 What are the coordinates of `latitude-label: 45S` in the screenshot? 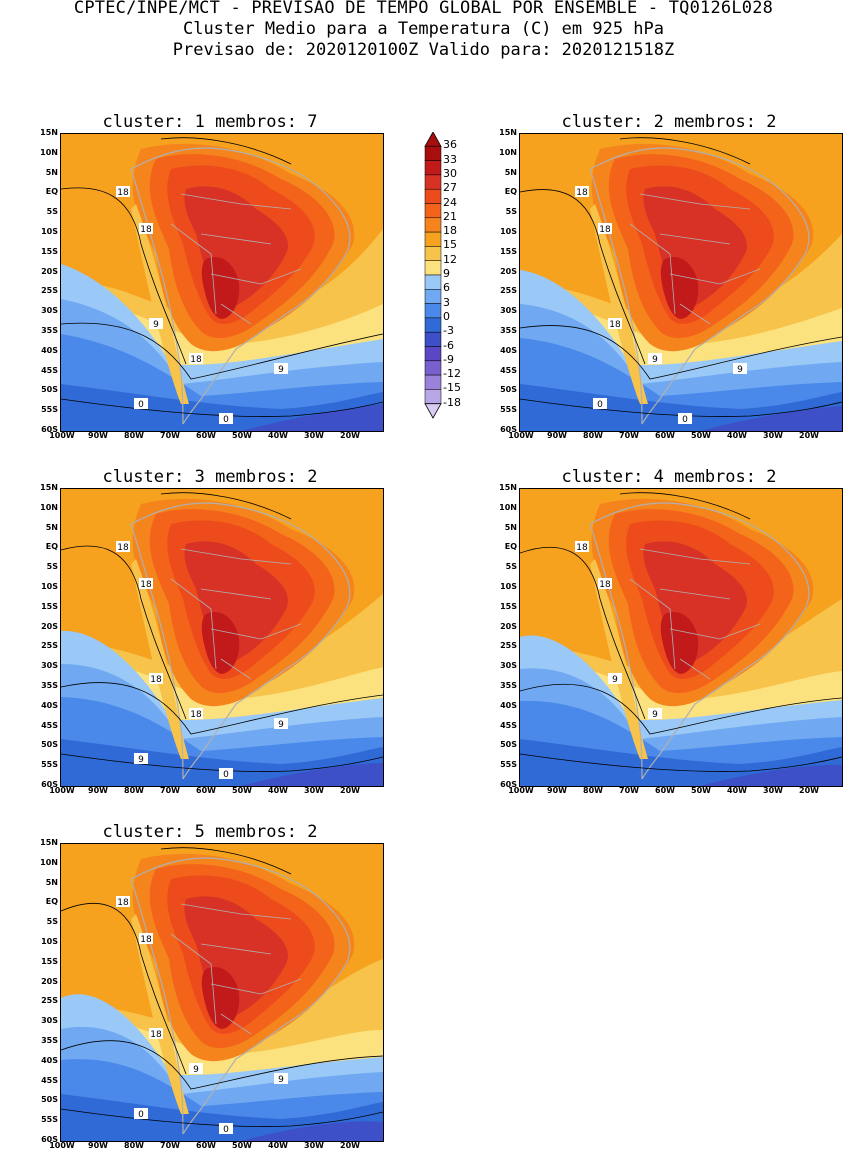 It's located at (49, 725).